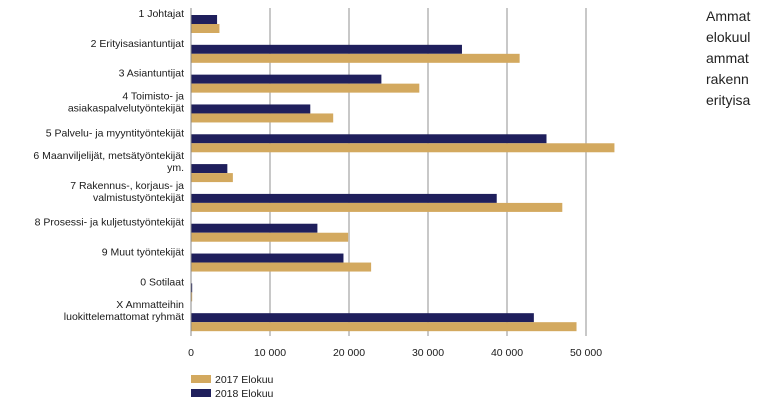 The image size is (768, 401). Describe the element at coordinates (175, 168) in the screenshot. I see `category-label-6-line-2: ym.` at that location.